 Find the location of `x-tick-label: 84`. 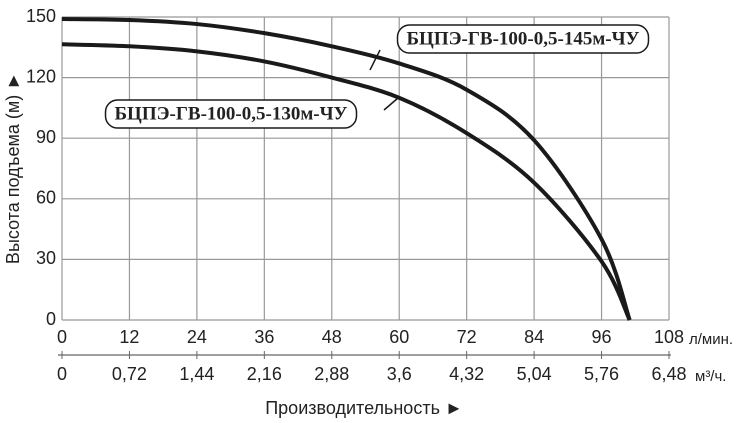

x-tick-label: 84 is located at coordinates (534, 337).